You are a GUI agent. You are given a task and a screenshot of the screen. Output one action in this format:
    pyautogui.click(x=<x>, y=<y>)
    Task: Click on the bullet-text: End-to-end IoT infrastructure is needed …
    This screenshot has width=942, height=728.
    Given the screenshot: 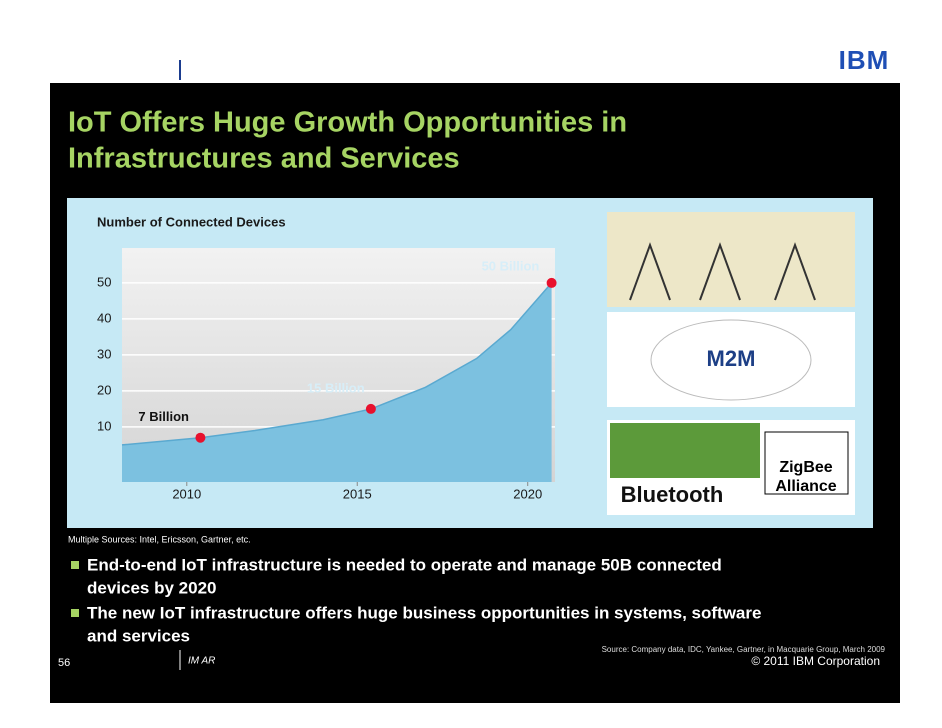 What is the action you would take?
    pyautogui.click(x=404, y=564)
    